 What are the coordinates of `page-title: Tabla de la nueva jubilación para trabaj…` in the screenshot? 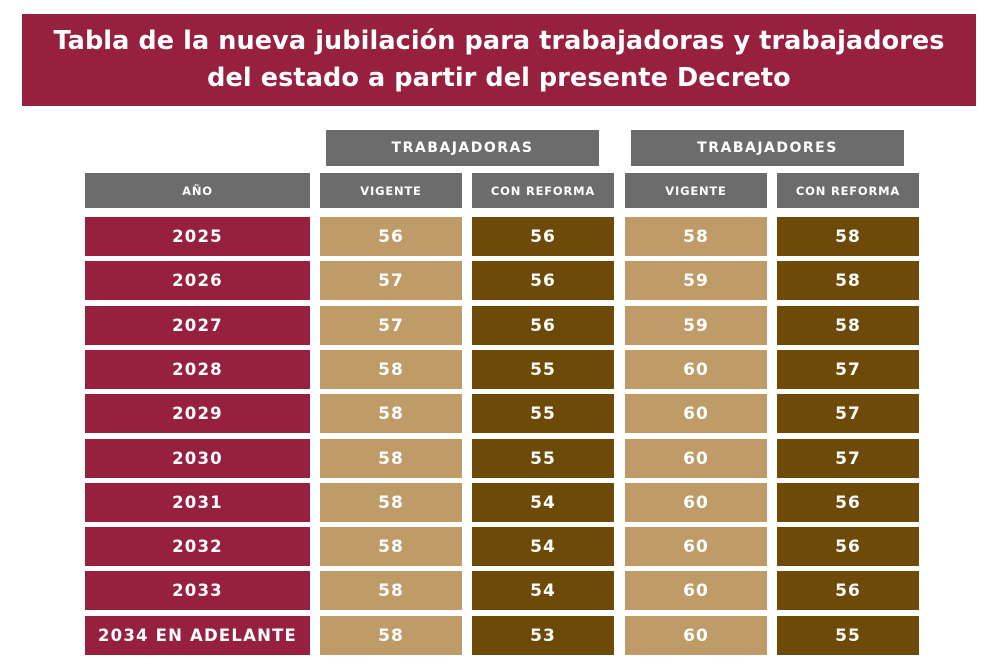 It's located at (499, 59).